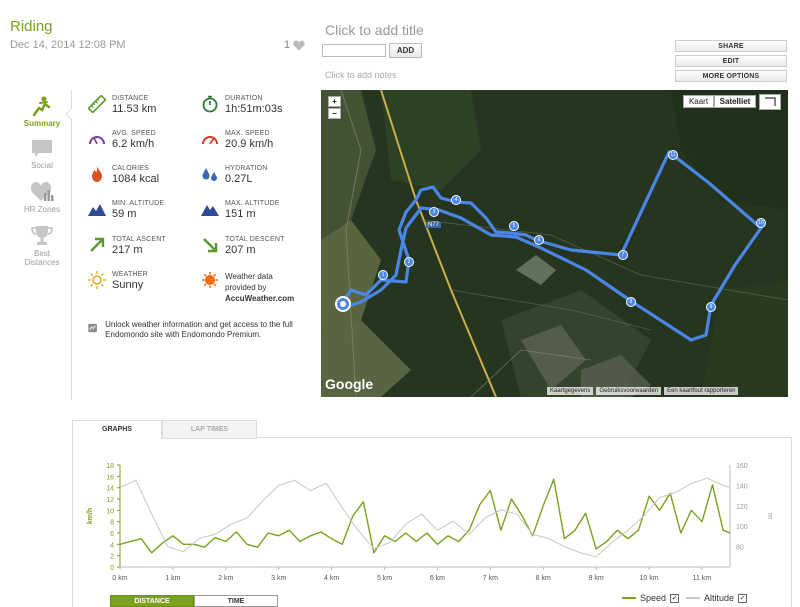 This screenshot has width=800, height=607. What do you see at coordinates (629, 598) in the screenshot?
I see `legend-speed-swatch` at bounding box center [629, 598].